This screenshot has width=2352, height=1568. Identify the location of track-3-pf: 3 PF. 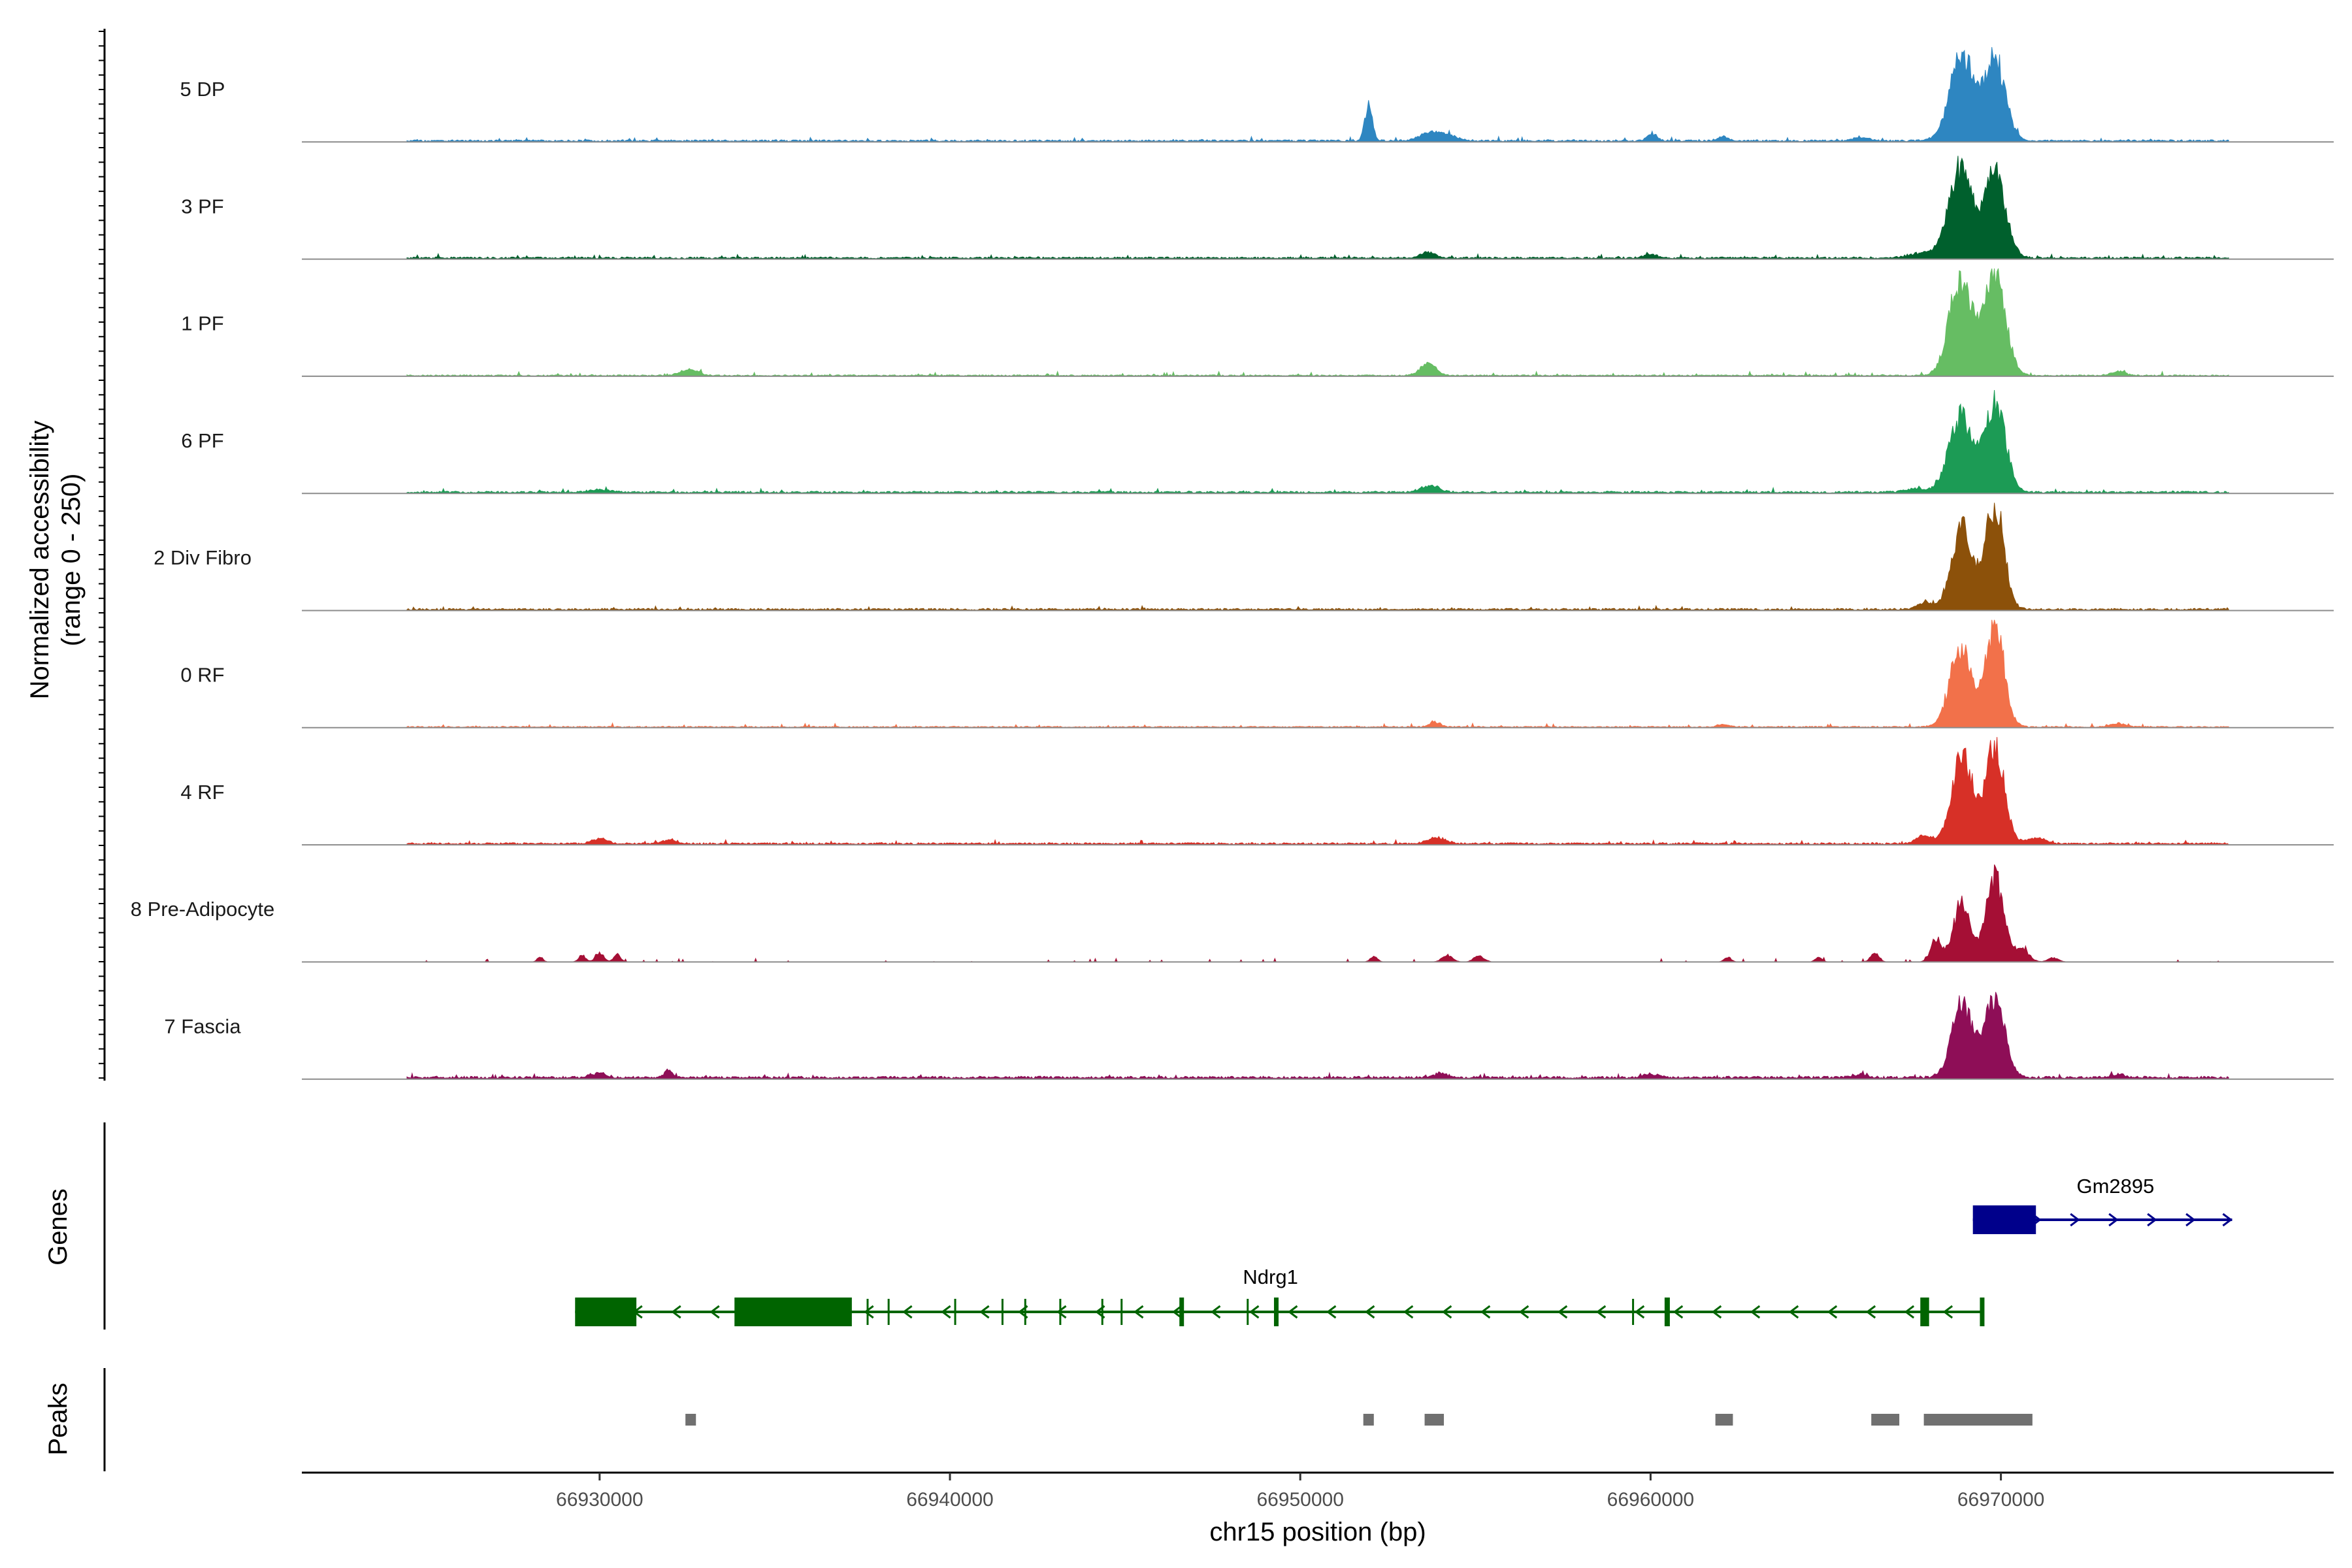
(1257, 207).